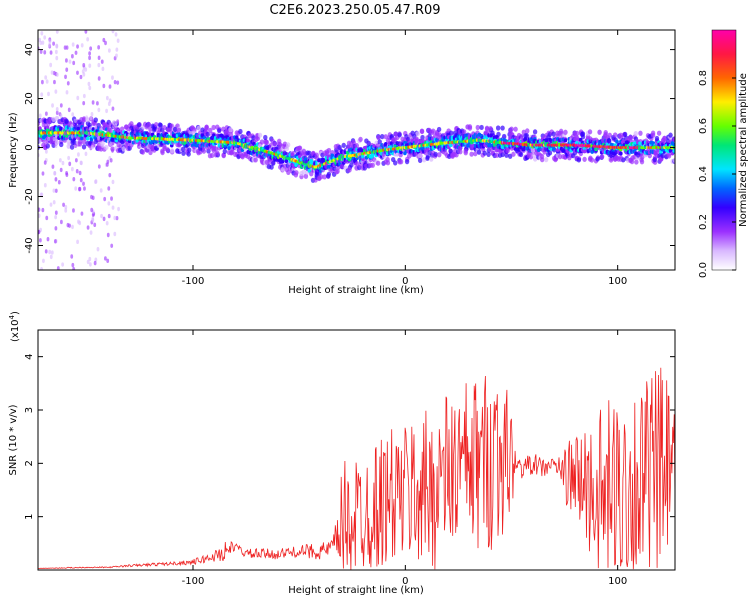  I want to click on colorbar-tick-label: 0.0, so click(703, 270).